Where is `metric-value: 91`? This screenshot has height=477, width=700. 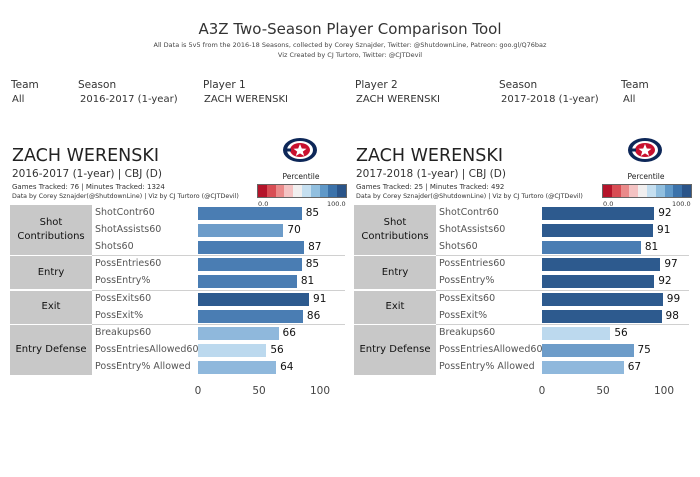
metric-value: 91 is located at coordinates (320, 298).